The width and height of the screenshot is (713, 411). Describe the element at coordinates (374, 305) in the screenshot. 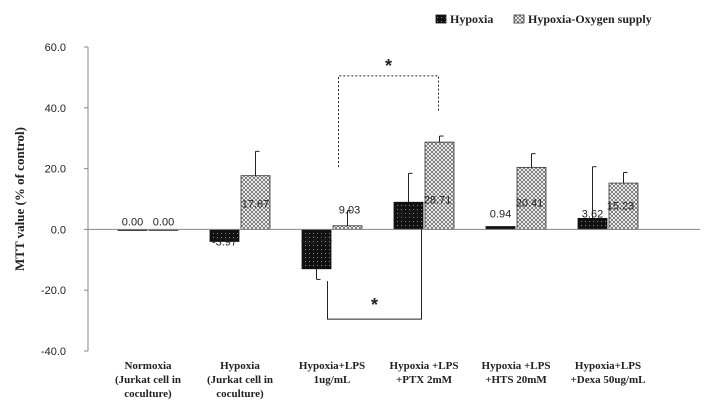

I see `significance-star-below: *` at that location.